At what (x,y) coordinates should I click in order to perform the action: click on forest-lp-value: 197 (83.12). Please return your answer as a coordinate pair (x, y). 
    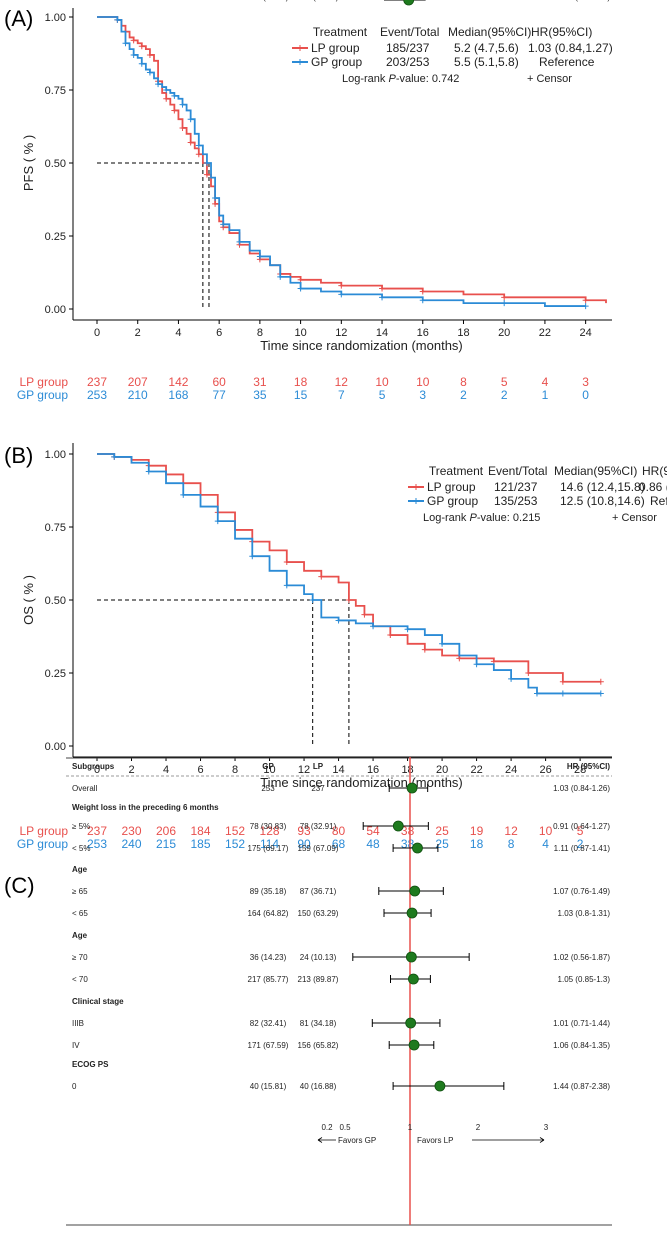
    Looking at the image, I should click on (318, 1).